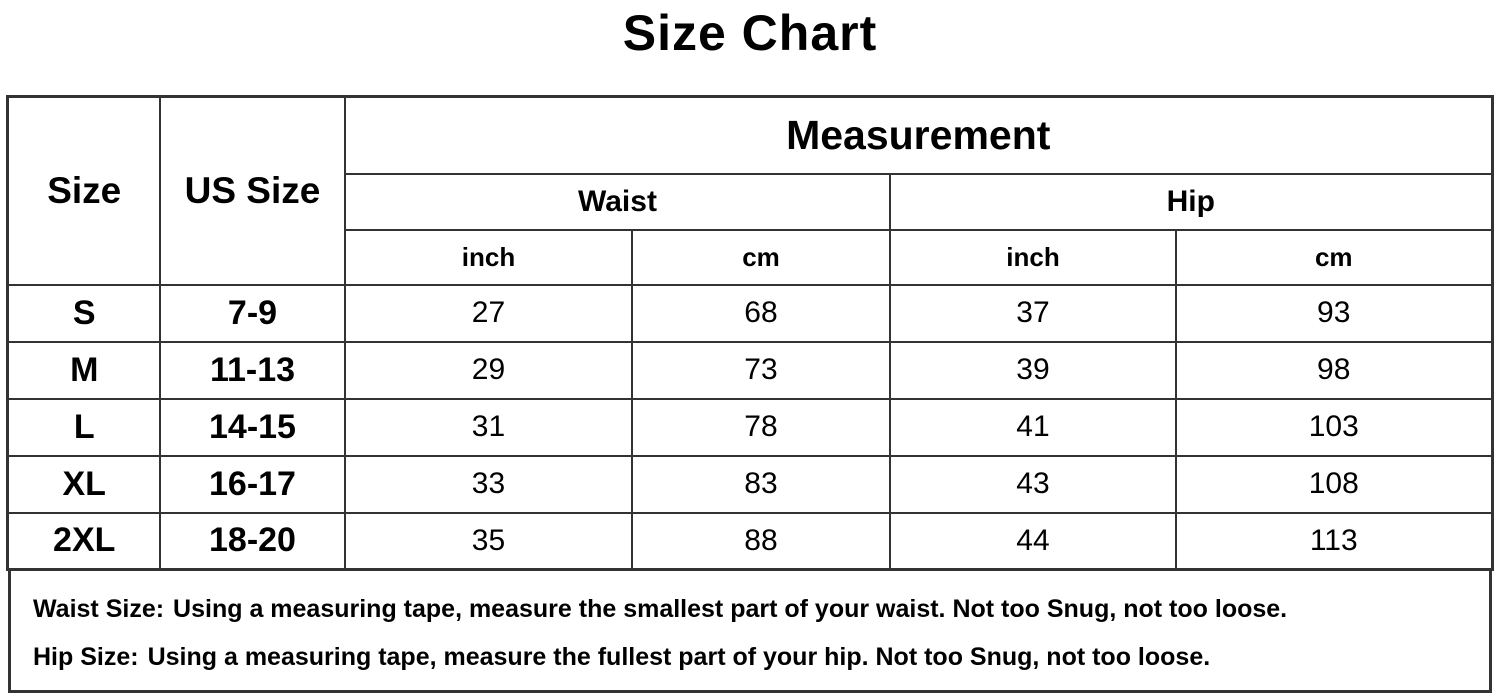 Image resolution: width=1500 pixels, height=698 pixels. I want to click on table-row-xl: XL 16-17 33 83 43 108, so click(750, 484).